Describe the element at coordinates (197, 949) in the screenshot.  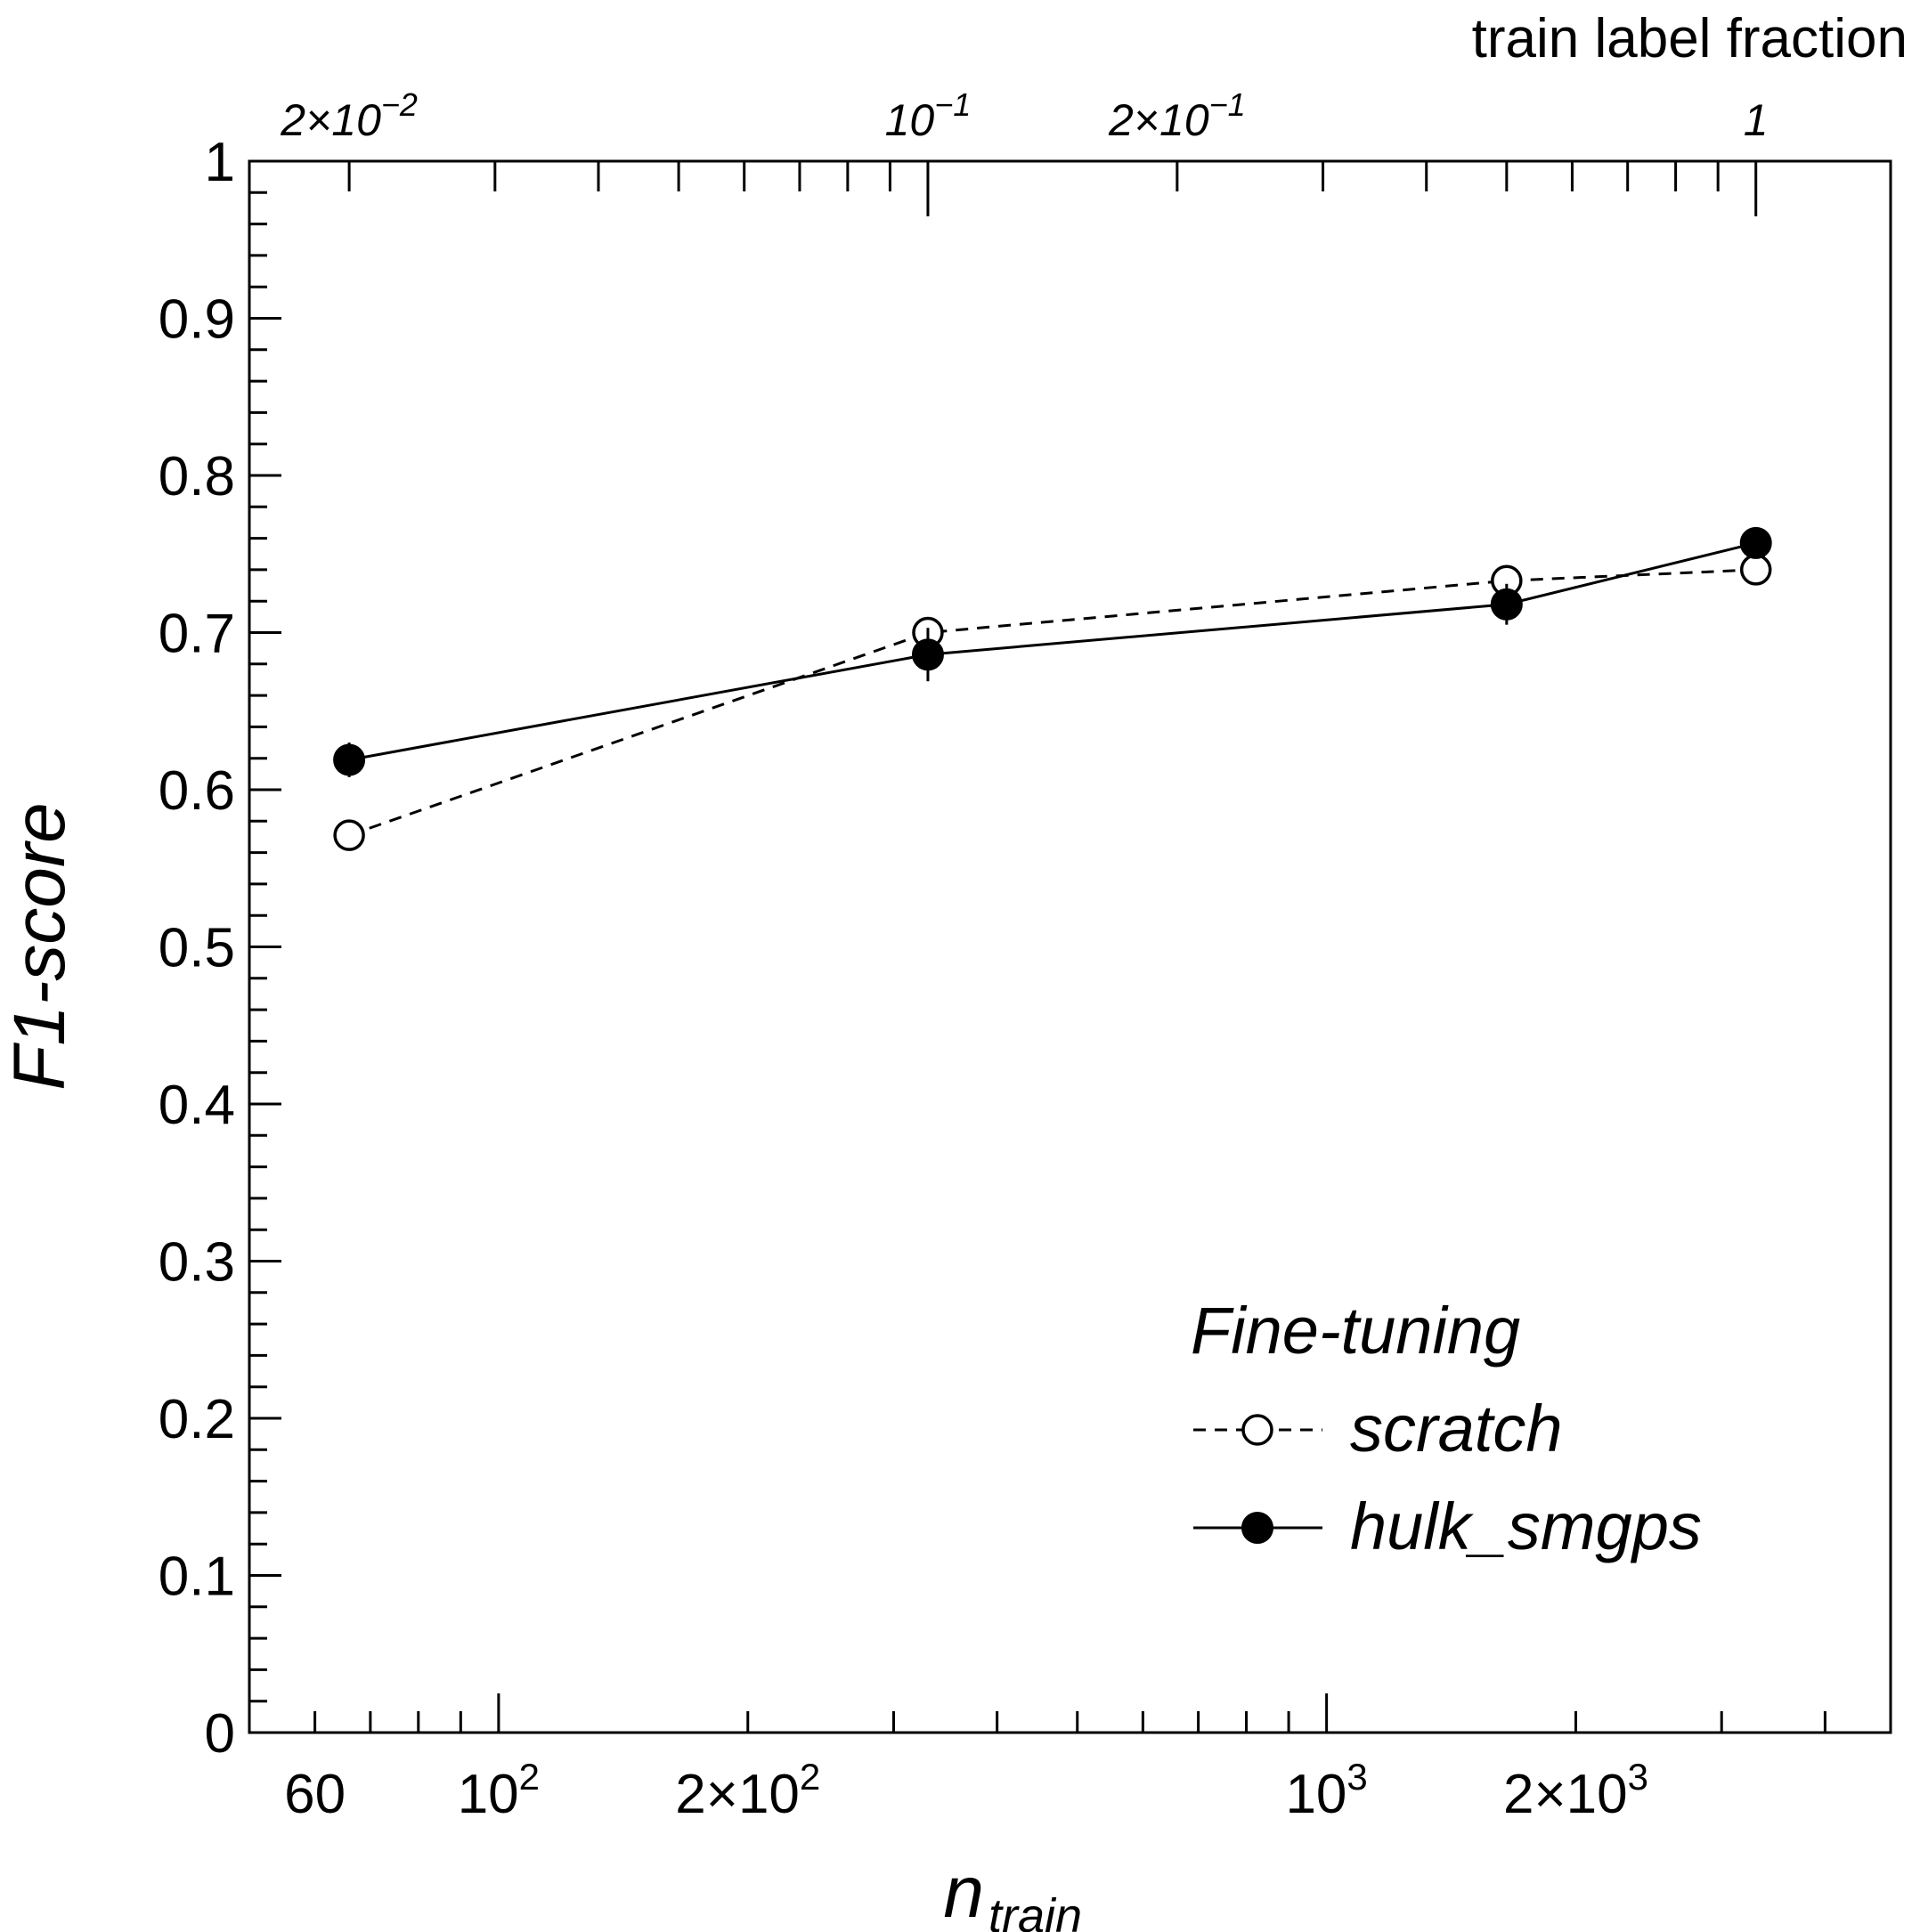
I see `y-tick-label: 0.5` at that location.